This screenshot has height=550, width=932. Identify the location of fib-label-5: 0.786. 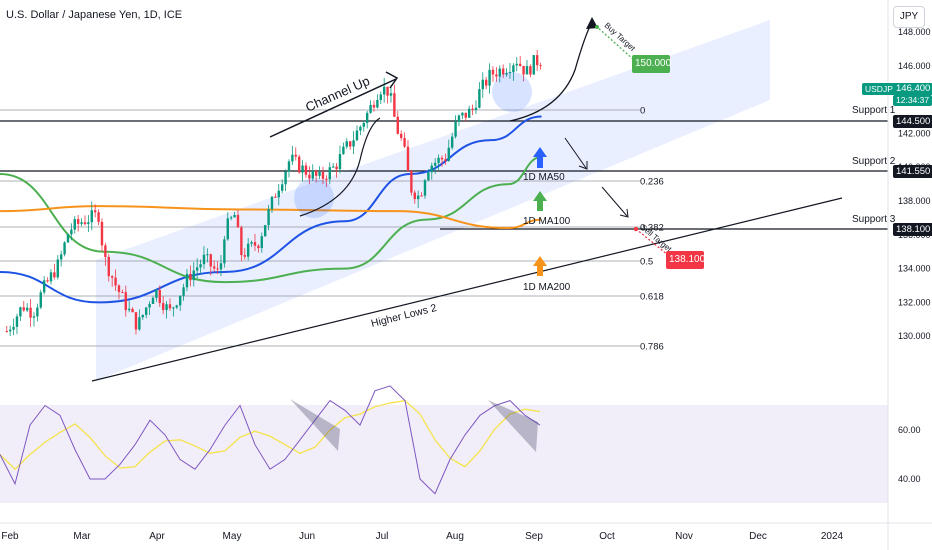
(652, 347).